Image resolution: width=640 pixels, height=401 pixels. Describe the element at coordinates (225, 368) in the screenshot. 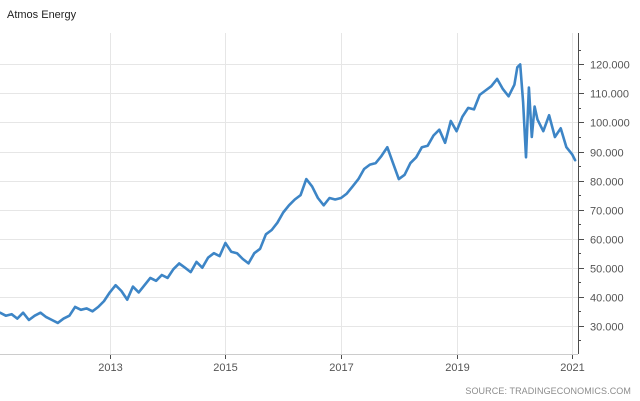

I see `x-tick-label: 2015` at that location.